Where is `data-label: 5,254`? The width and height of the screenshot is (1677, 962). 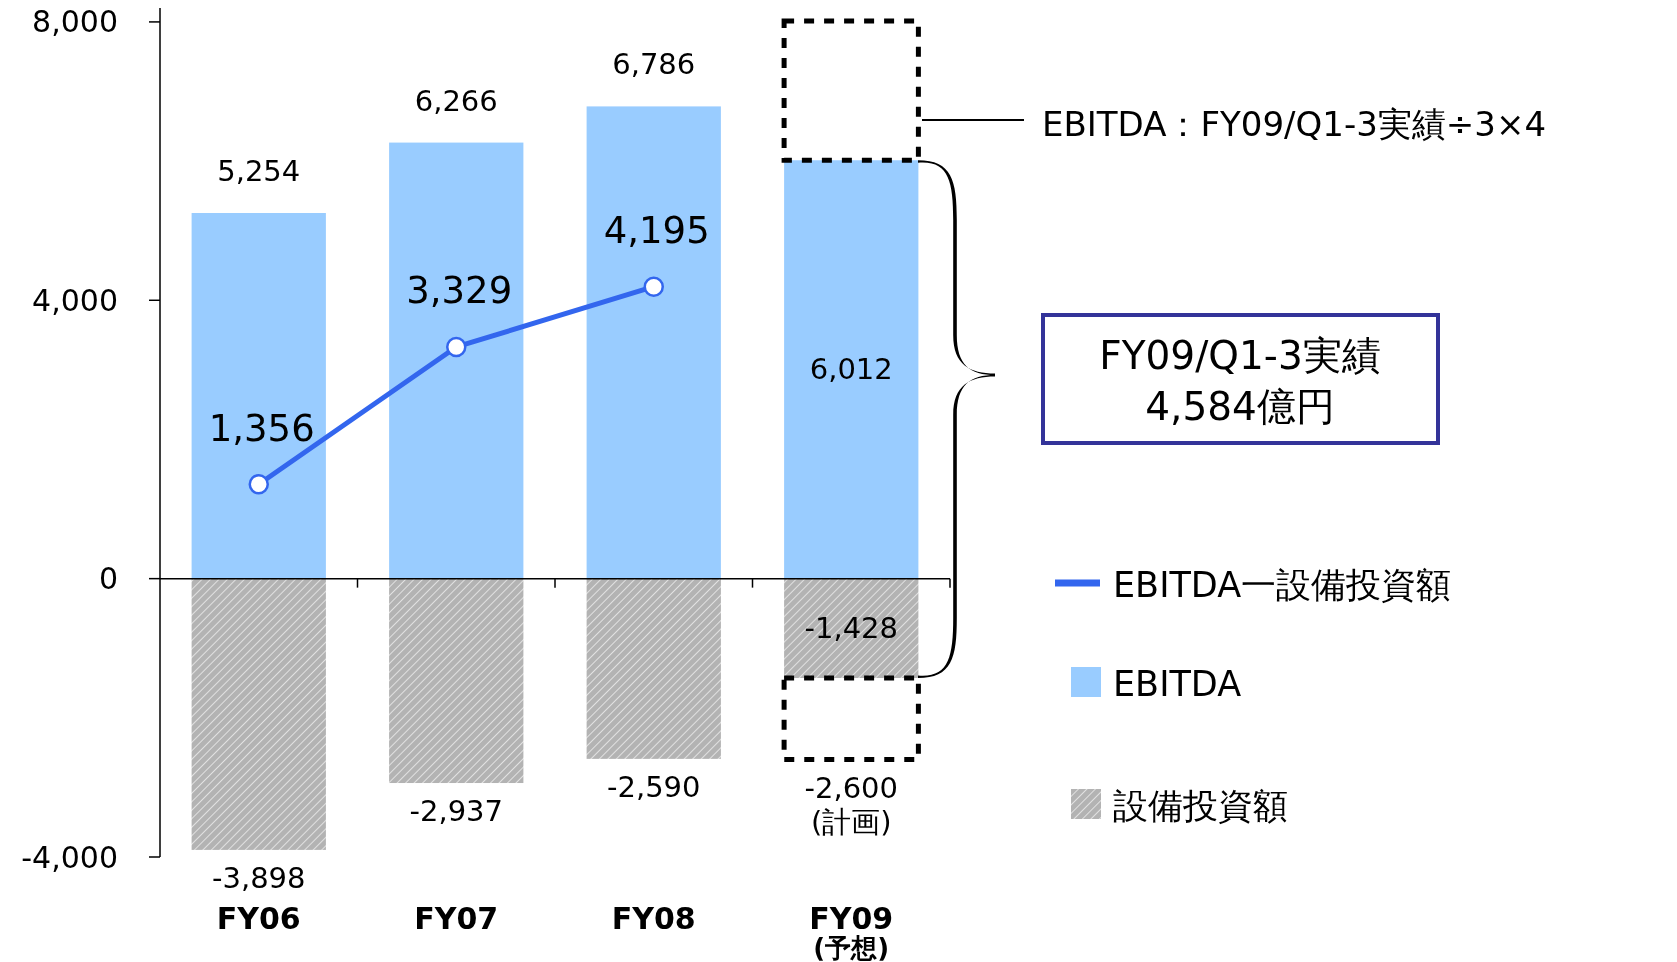
data-label: 5,254 is located at coordinates (259, 171).